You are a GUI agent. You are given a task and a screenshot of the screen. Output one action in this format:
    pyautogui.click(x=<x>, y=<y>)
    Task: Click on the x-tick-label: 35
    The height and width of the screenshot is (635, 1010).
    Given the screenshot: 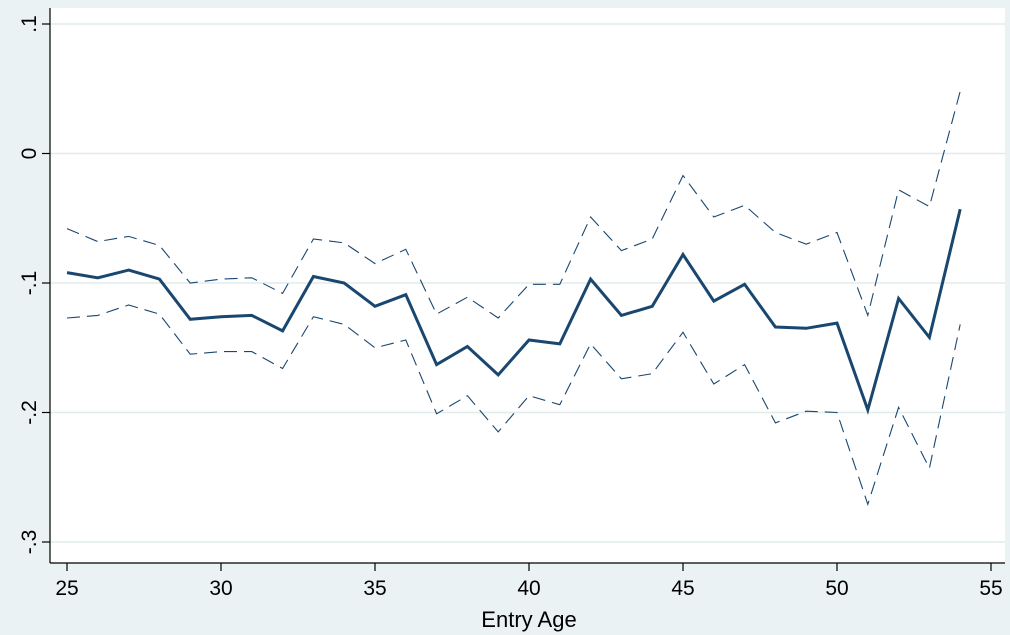 What is the action you would take?
    pyautogui.click(x=374, y=588)
    